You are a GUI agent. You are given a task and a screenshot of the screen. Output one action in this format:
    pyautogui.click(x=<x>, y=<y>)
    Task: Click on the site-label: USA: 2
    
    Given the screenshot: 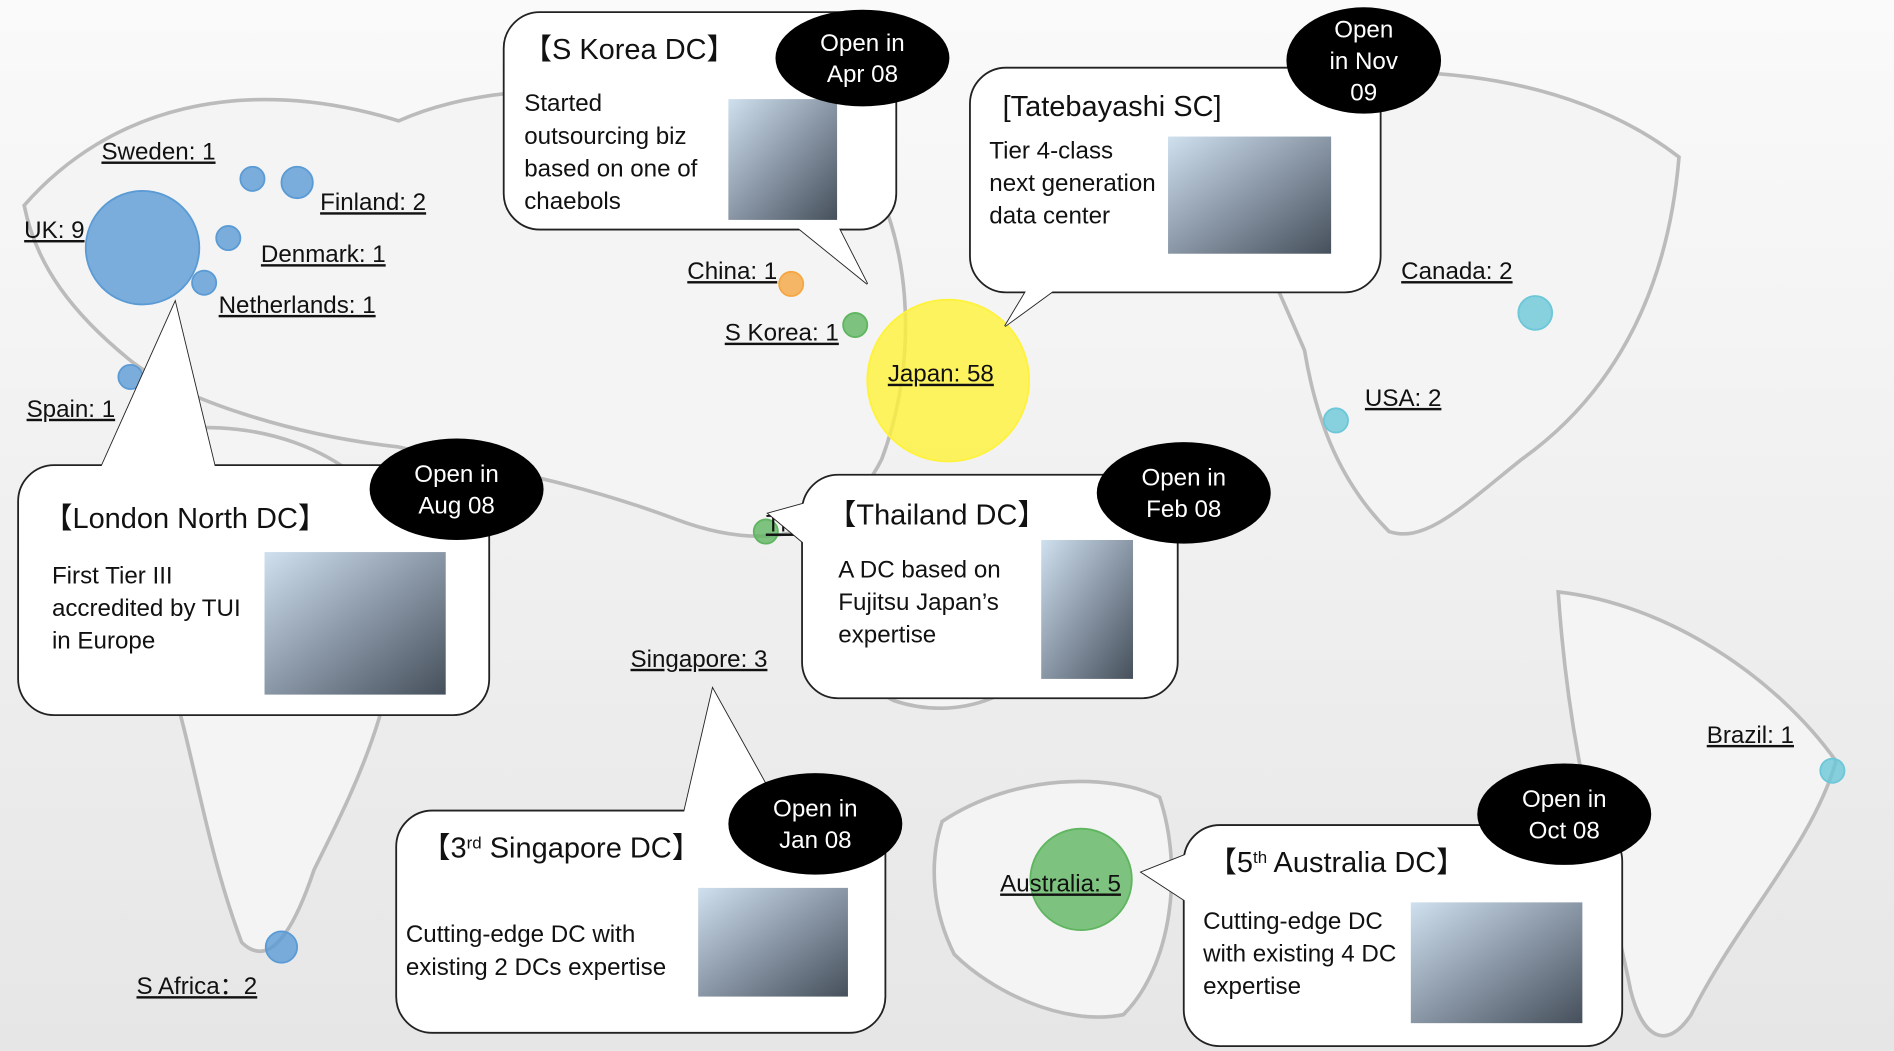 What is the action you would take?
    pyautogui.click(x=1403, y=398)
    